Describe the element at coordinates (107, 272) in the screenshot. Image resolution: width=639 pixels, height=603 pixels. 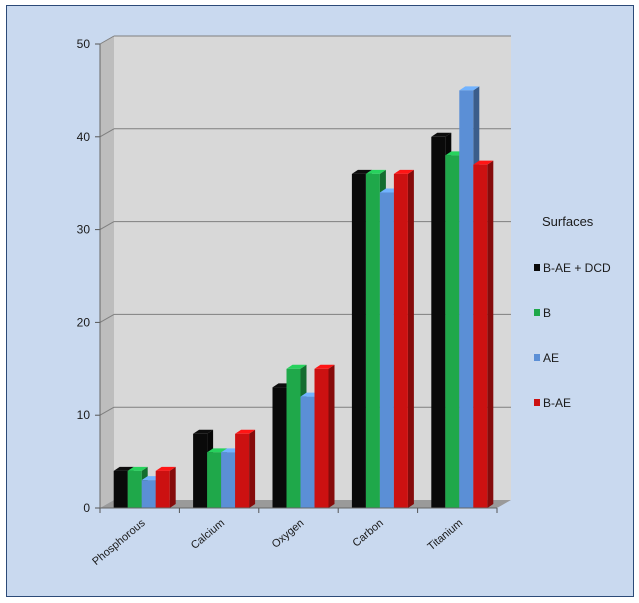
I see `side-wall` at that location.